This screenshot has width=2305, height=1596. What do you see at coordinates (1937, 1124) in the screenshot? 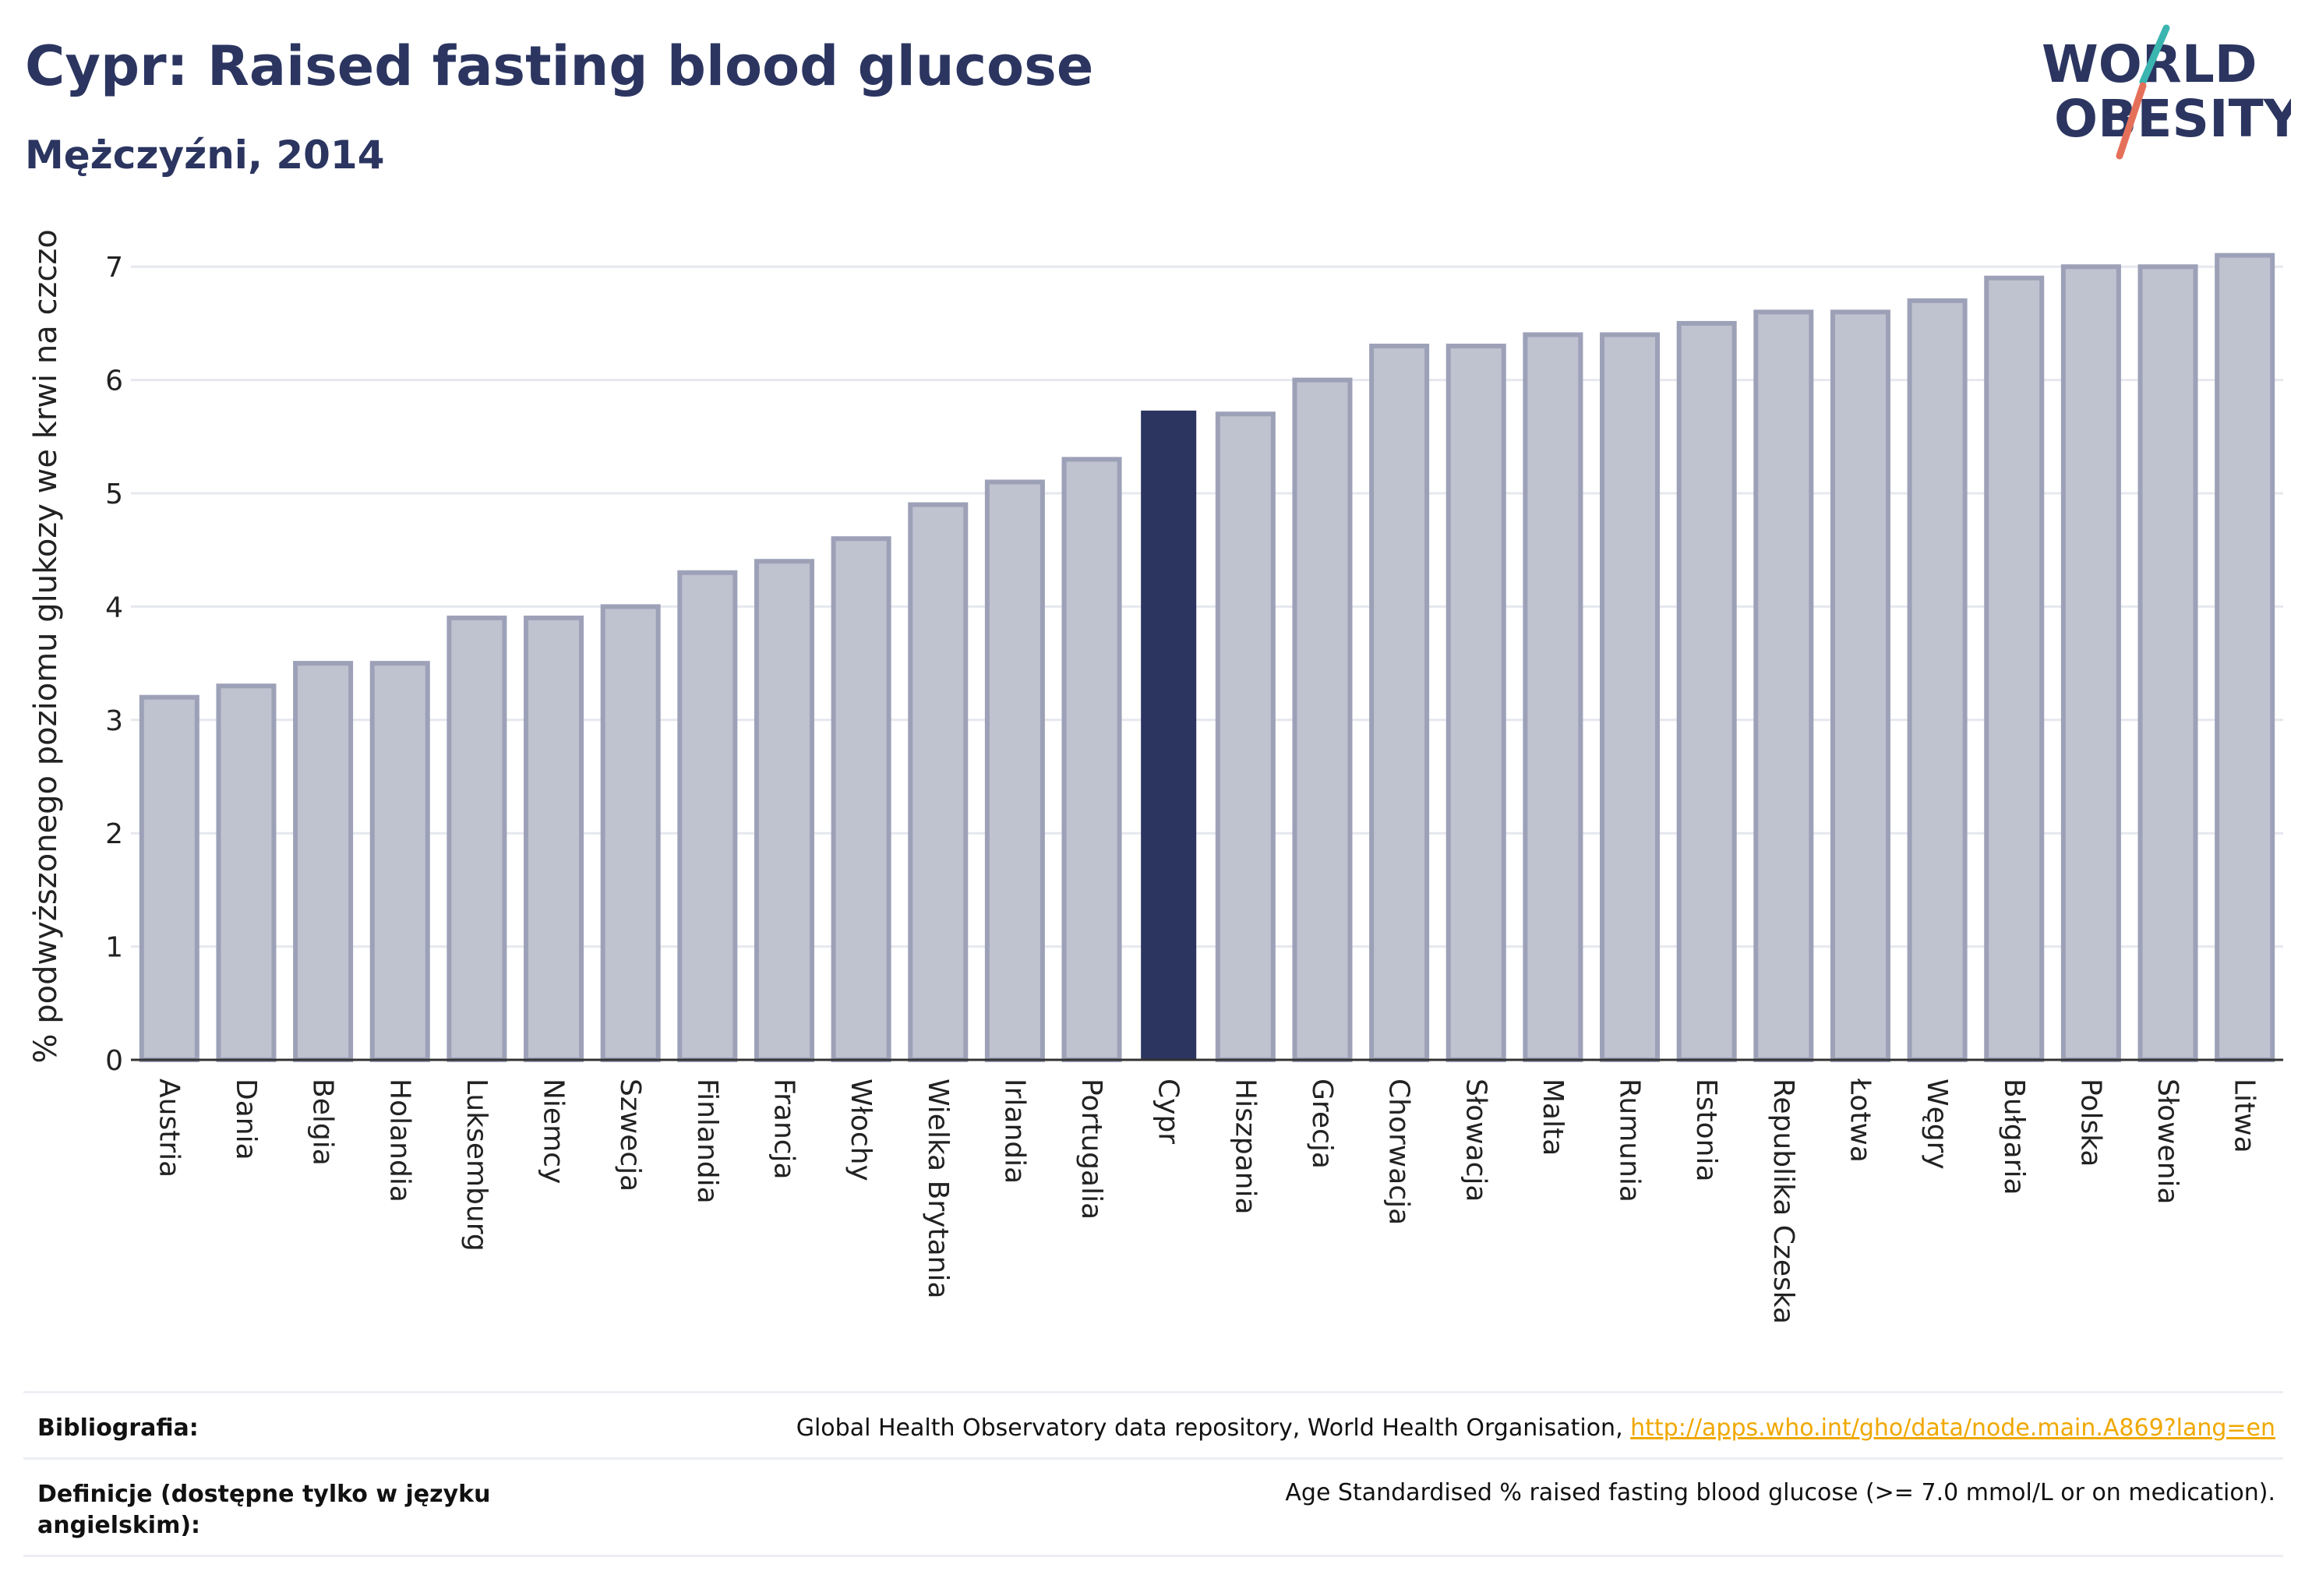
I see `x-tick-label: Węgry` at bounding box center [1937, 1124].